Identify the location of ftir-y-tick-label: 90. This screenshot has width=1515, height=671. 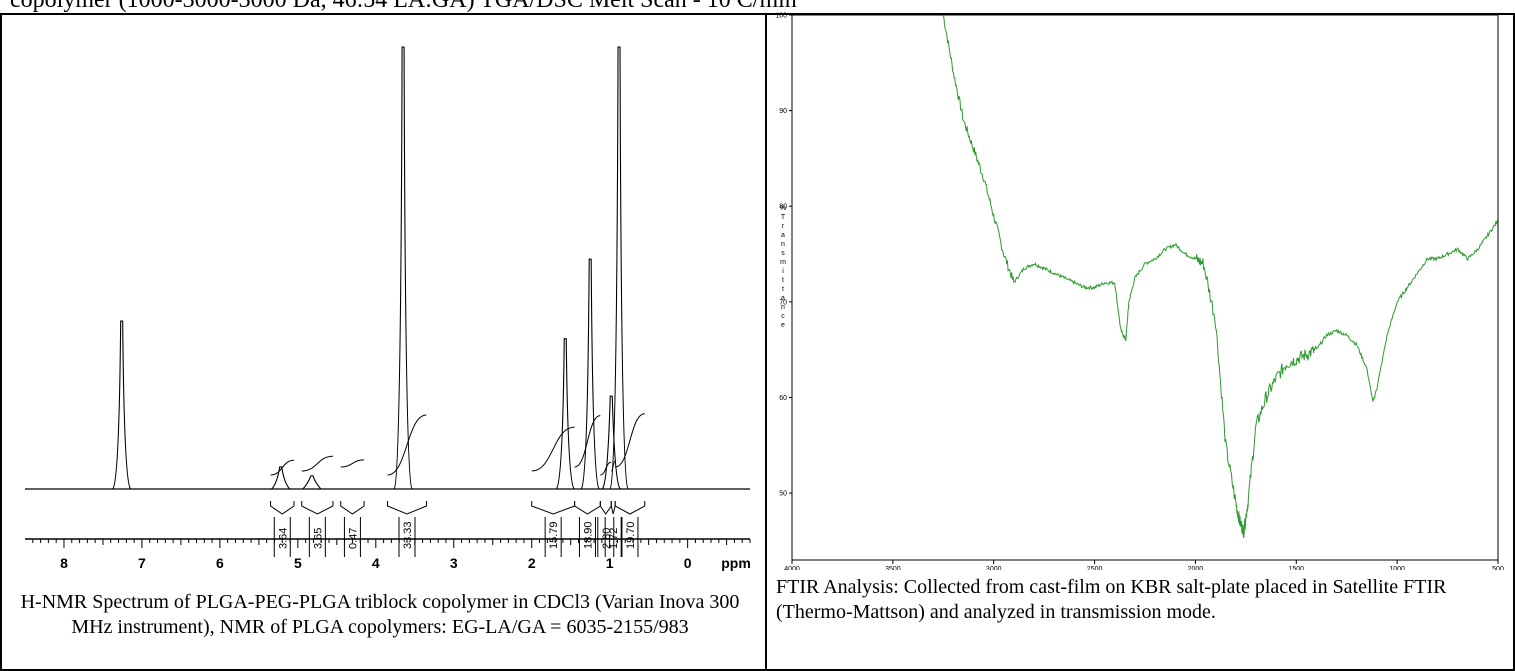
(783, 111).